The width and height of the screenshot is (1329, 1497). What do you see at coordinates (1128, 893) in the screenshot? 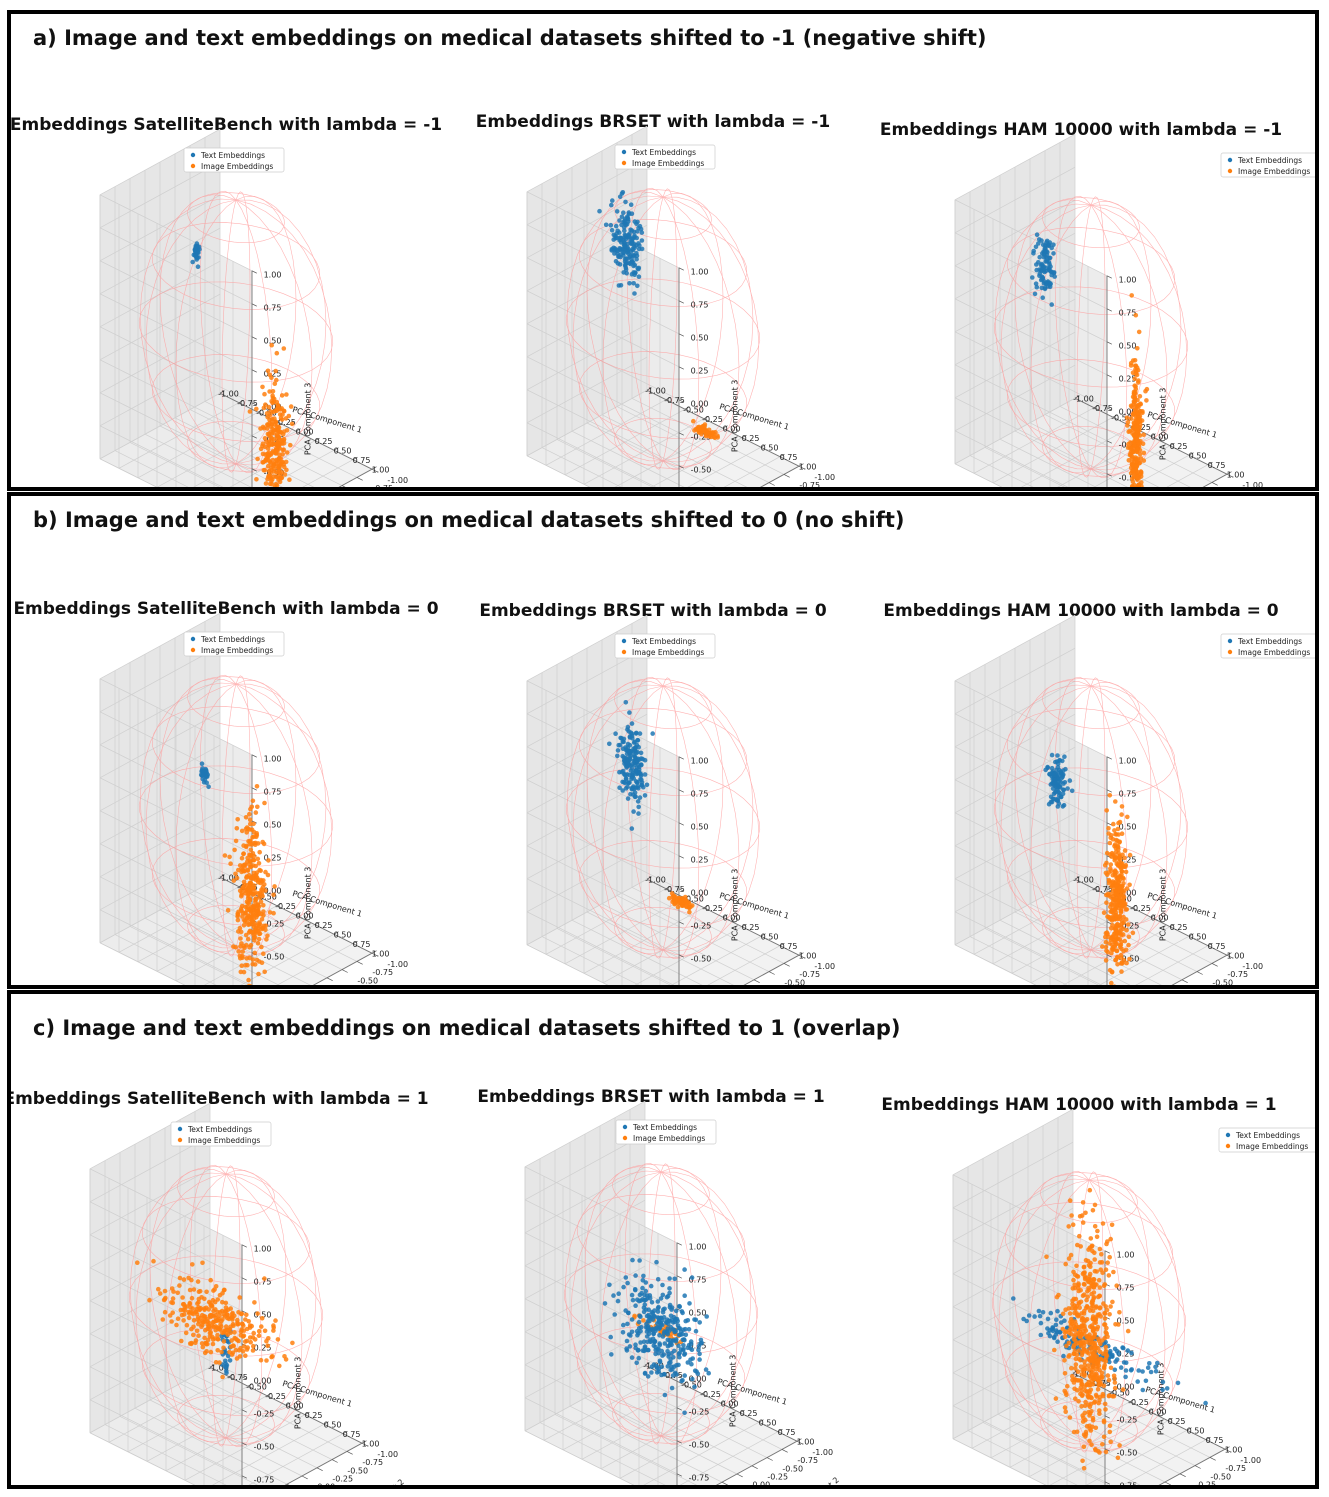
I see `z-tick-label: 0.00` at bounding box center [1128, 893].